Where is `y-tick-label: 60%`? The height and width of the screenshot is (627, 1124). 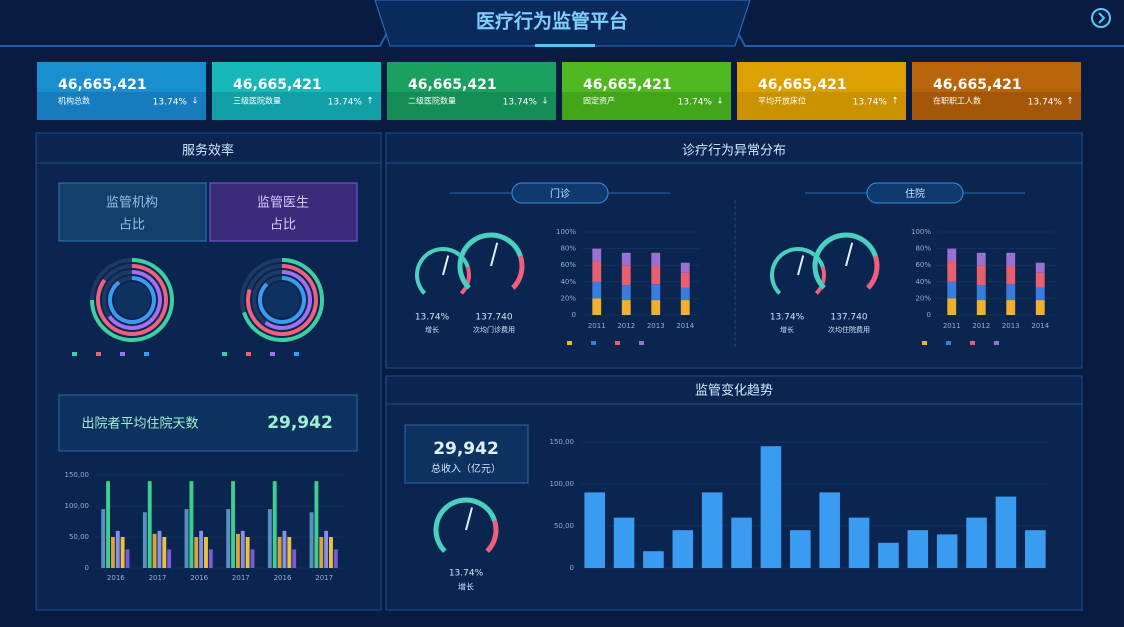
y-tick-label: 60% is located at coordinates (923, 265).